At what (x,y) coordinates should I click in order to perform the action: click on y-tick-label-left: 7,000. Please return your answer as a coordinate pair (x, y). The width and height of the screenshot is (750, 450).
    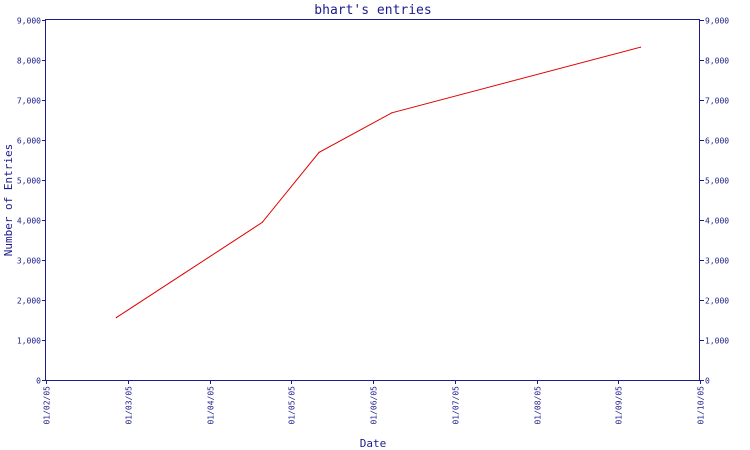
    Looking at the image, I should click on (29, 101).